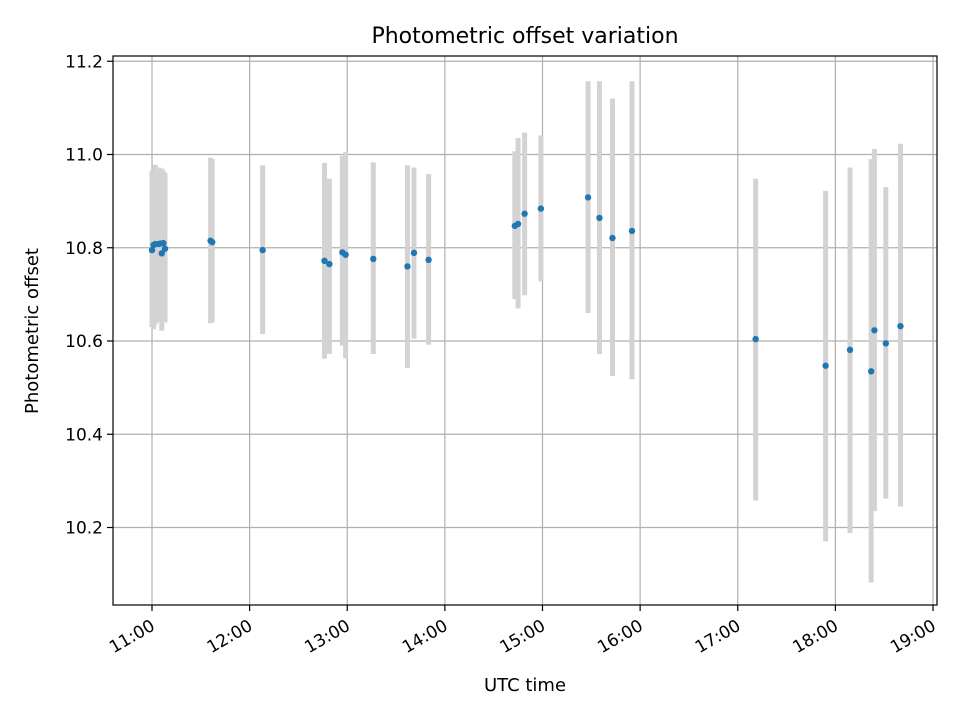 The image size is (960, 720). I want to click on x-tick-label: 15:00, so click(523, 637).